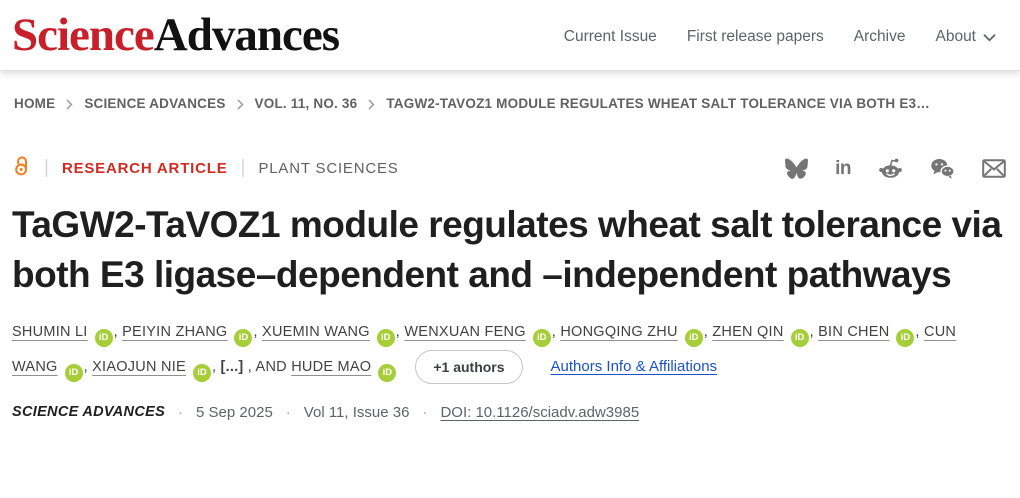 Image resolution: width=1020 pixels, height=498 pixels. Describe the element at coordinates (35, 103) in the screenshot. I see `breadcrumb-home: HOME` at that location.